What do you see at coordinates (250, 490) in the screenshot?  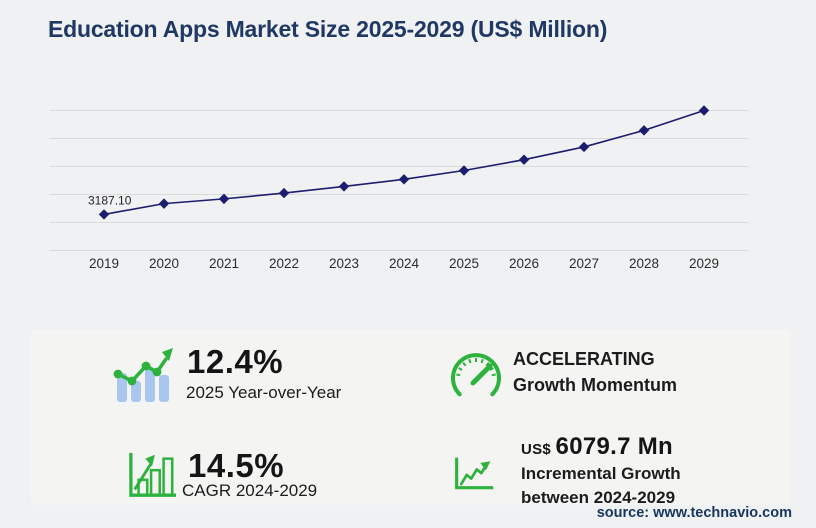 I see `cagr-label: CAGR 2024-2029` at bounding box center [250, 490].